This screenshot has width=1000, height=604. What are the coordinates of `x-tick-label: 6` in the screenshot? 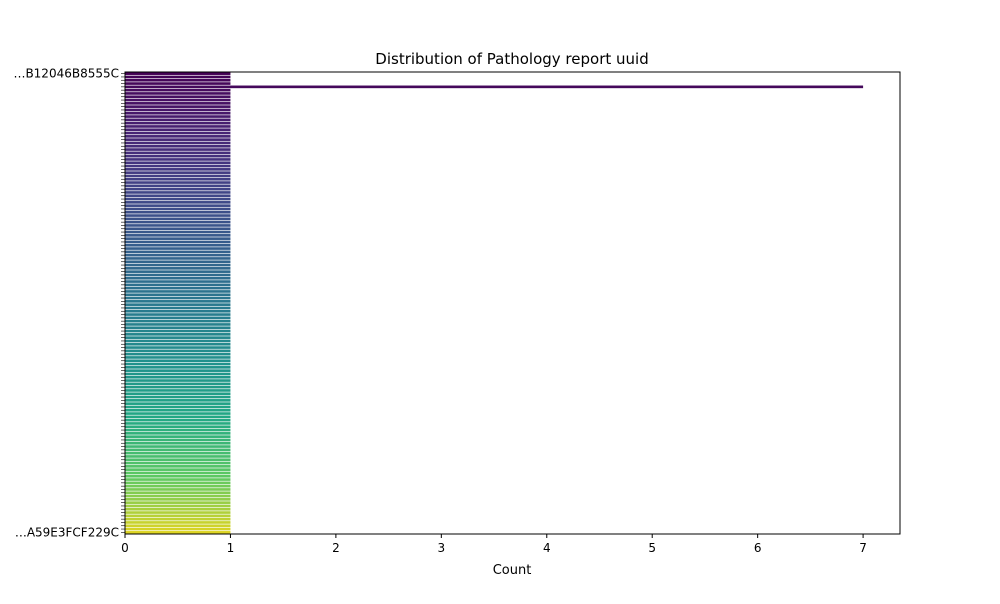 It's located at (758, 548).